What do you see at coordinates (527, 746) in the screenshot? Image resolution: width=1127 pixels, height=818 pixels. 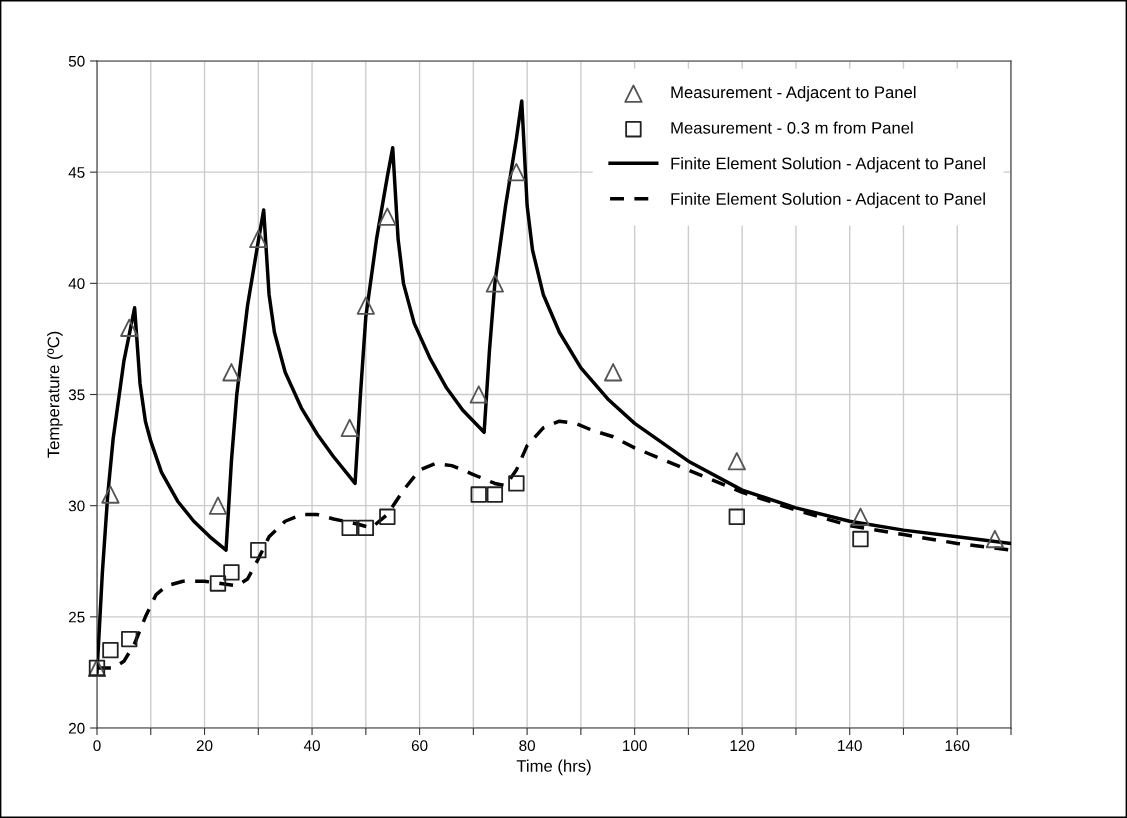 I see `x-tick-label: 80` at bounding box center [527, 746].